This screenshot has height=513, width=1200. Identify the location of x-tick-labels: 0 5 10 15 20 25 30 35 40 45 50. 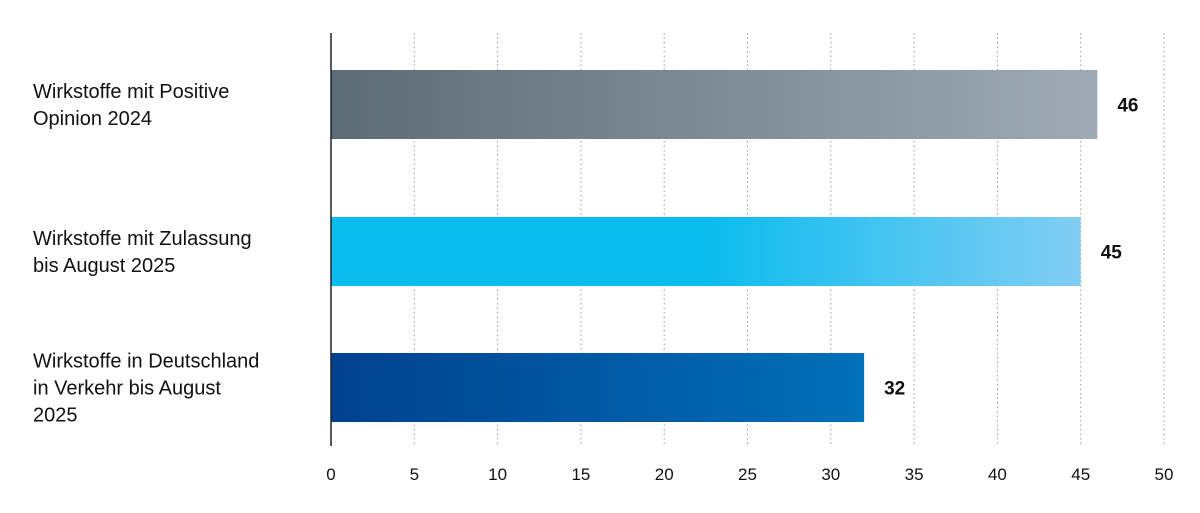
(749, 474).